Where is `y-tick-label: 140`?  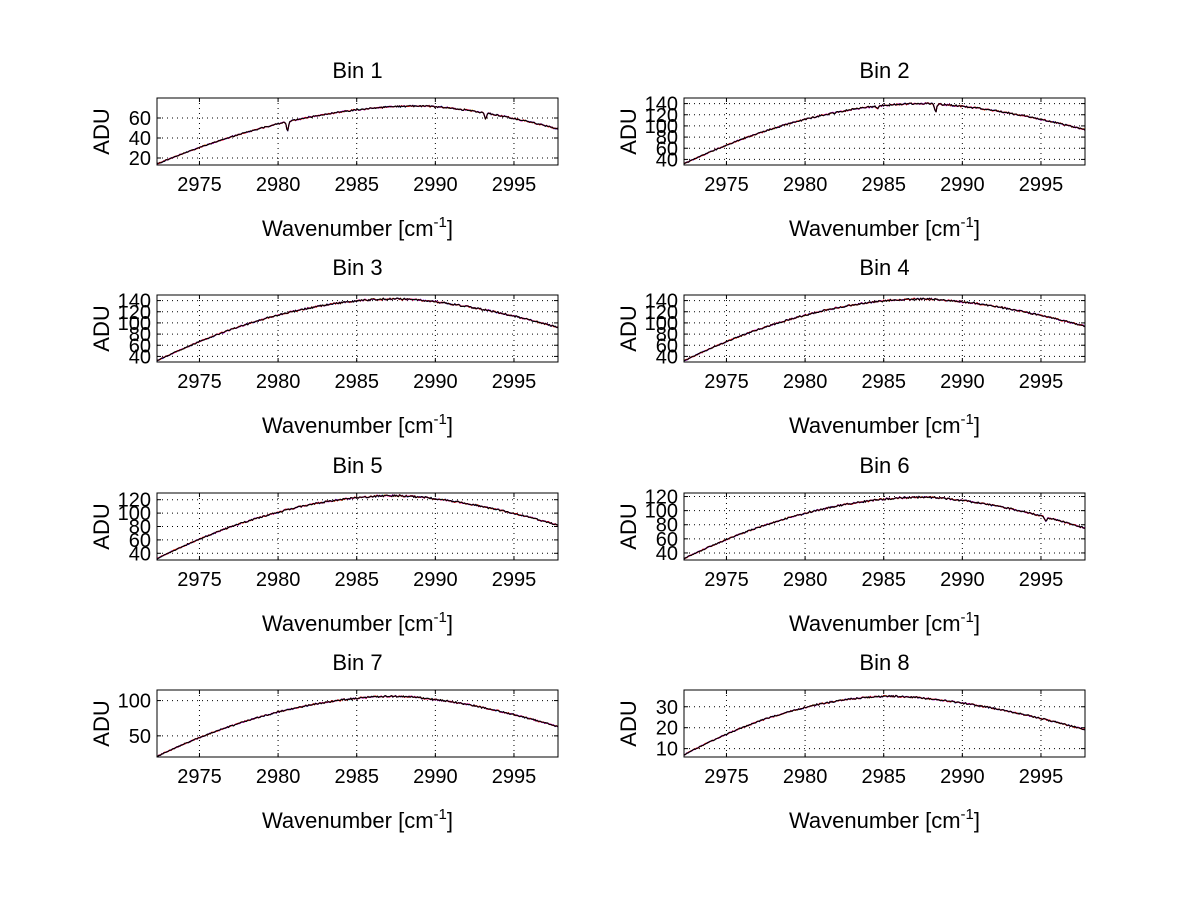 y-tick-label: 140 is located at coordinates (661, 105).